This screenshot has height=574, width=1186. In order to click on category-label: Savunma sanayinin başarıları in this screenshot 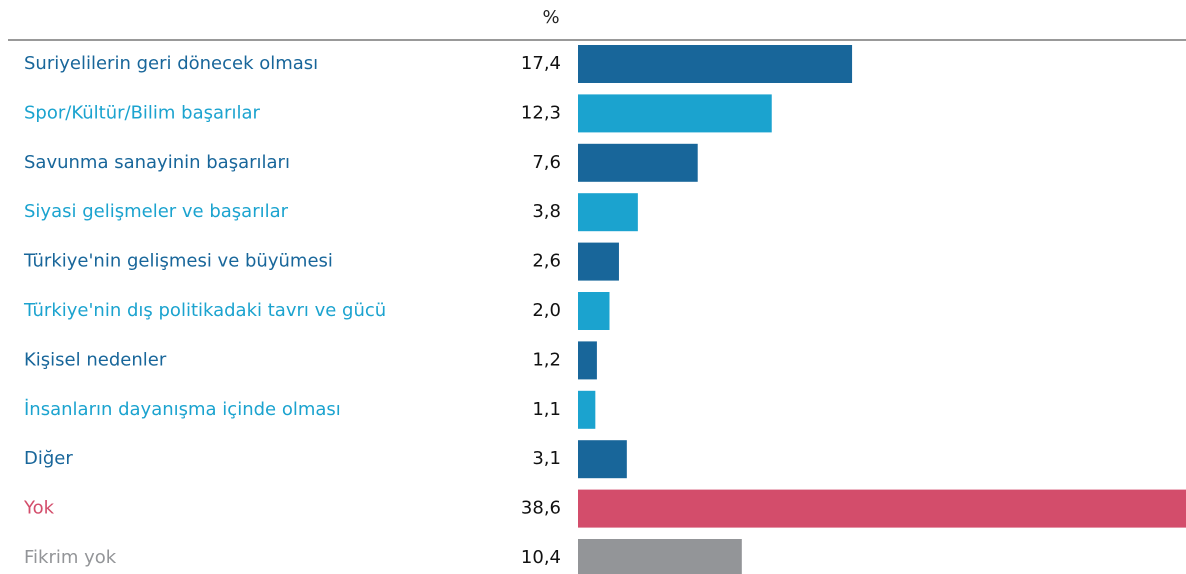, I will do `click(157, 162)`.